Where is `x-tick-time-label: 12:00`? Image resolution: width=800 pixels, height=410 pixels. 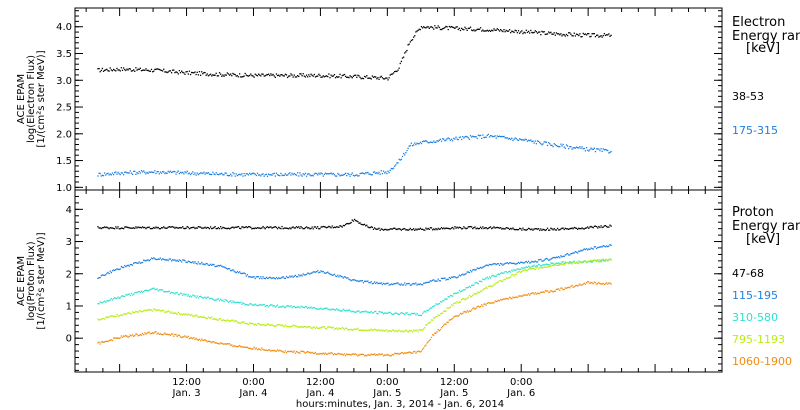
x-tick-time-label: 12:00 is located at coordinates (454, 382).